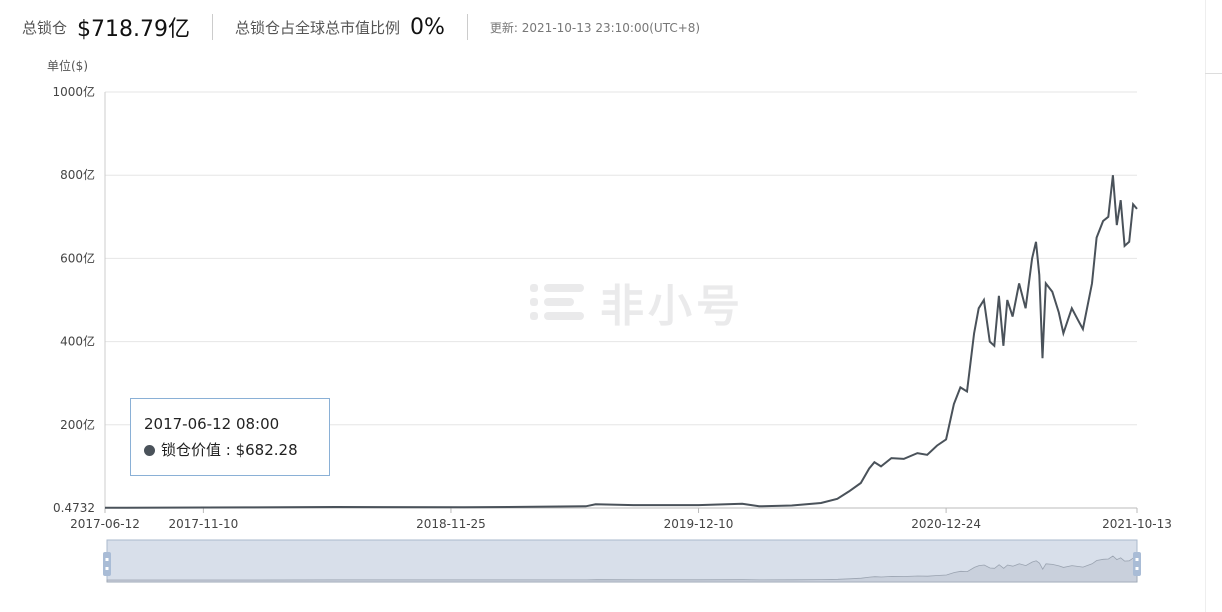 The image size is (1222, 612). What do you see at coordinates (1213, 73) in the screenshot?
I see `side-panel-divider` at bounding box center [1213, 73].